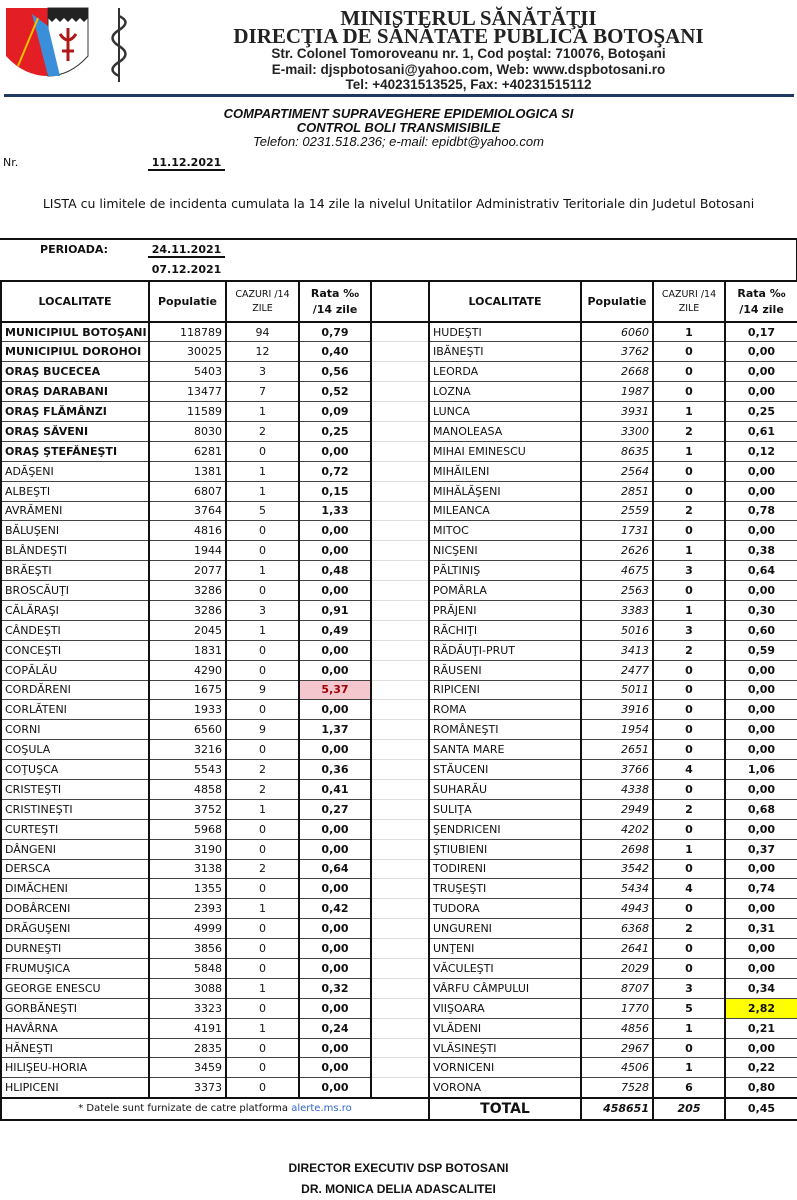 The width and height of the screenshot is (797, 1200). What do you see at coordinates (505, 869) in the screenshot?
I see `locality-name: TODIRENI` at bounding box center [505, 869].